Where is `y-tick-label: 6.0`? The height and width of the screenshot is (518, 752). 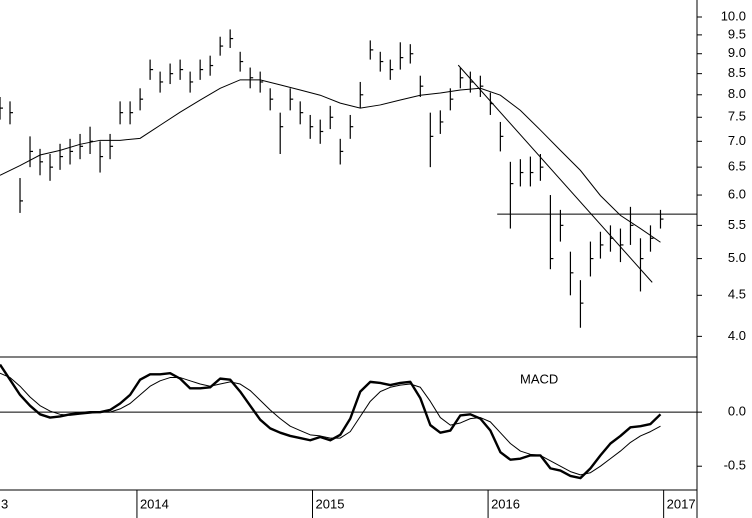 y-tick-label: 6.0 is located at coordinates (737, 193).